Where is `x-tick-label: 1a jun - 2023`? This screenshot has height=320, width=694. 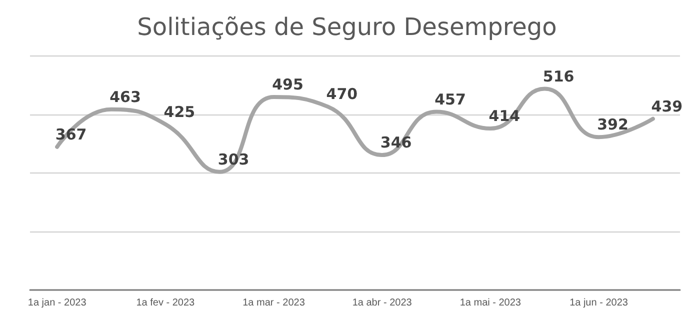
x-tick-label: 1a jun - 2023 is located at coordinates (599, 303).